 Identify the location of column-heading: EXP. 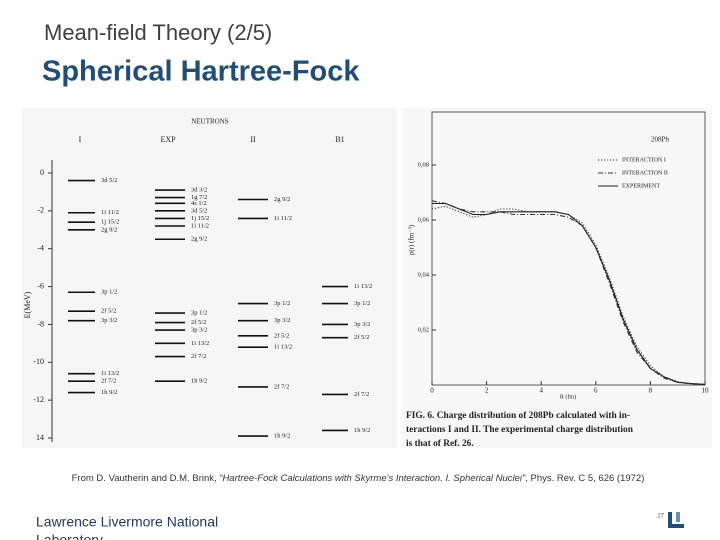
(168, 139).